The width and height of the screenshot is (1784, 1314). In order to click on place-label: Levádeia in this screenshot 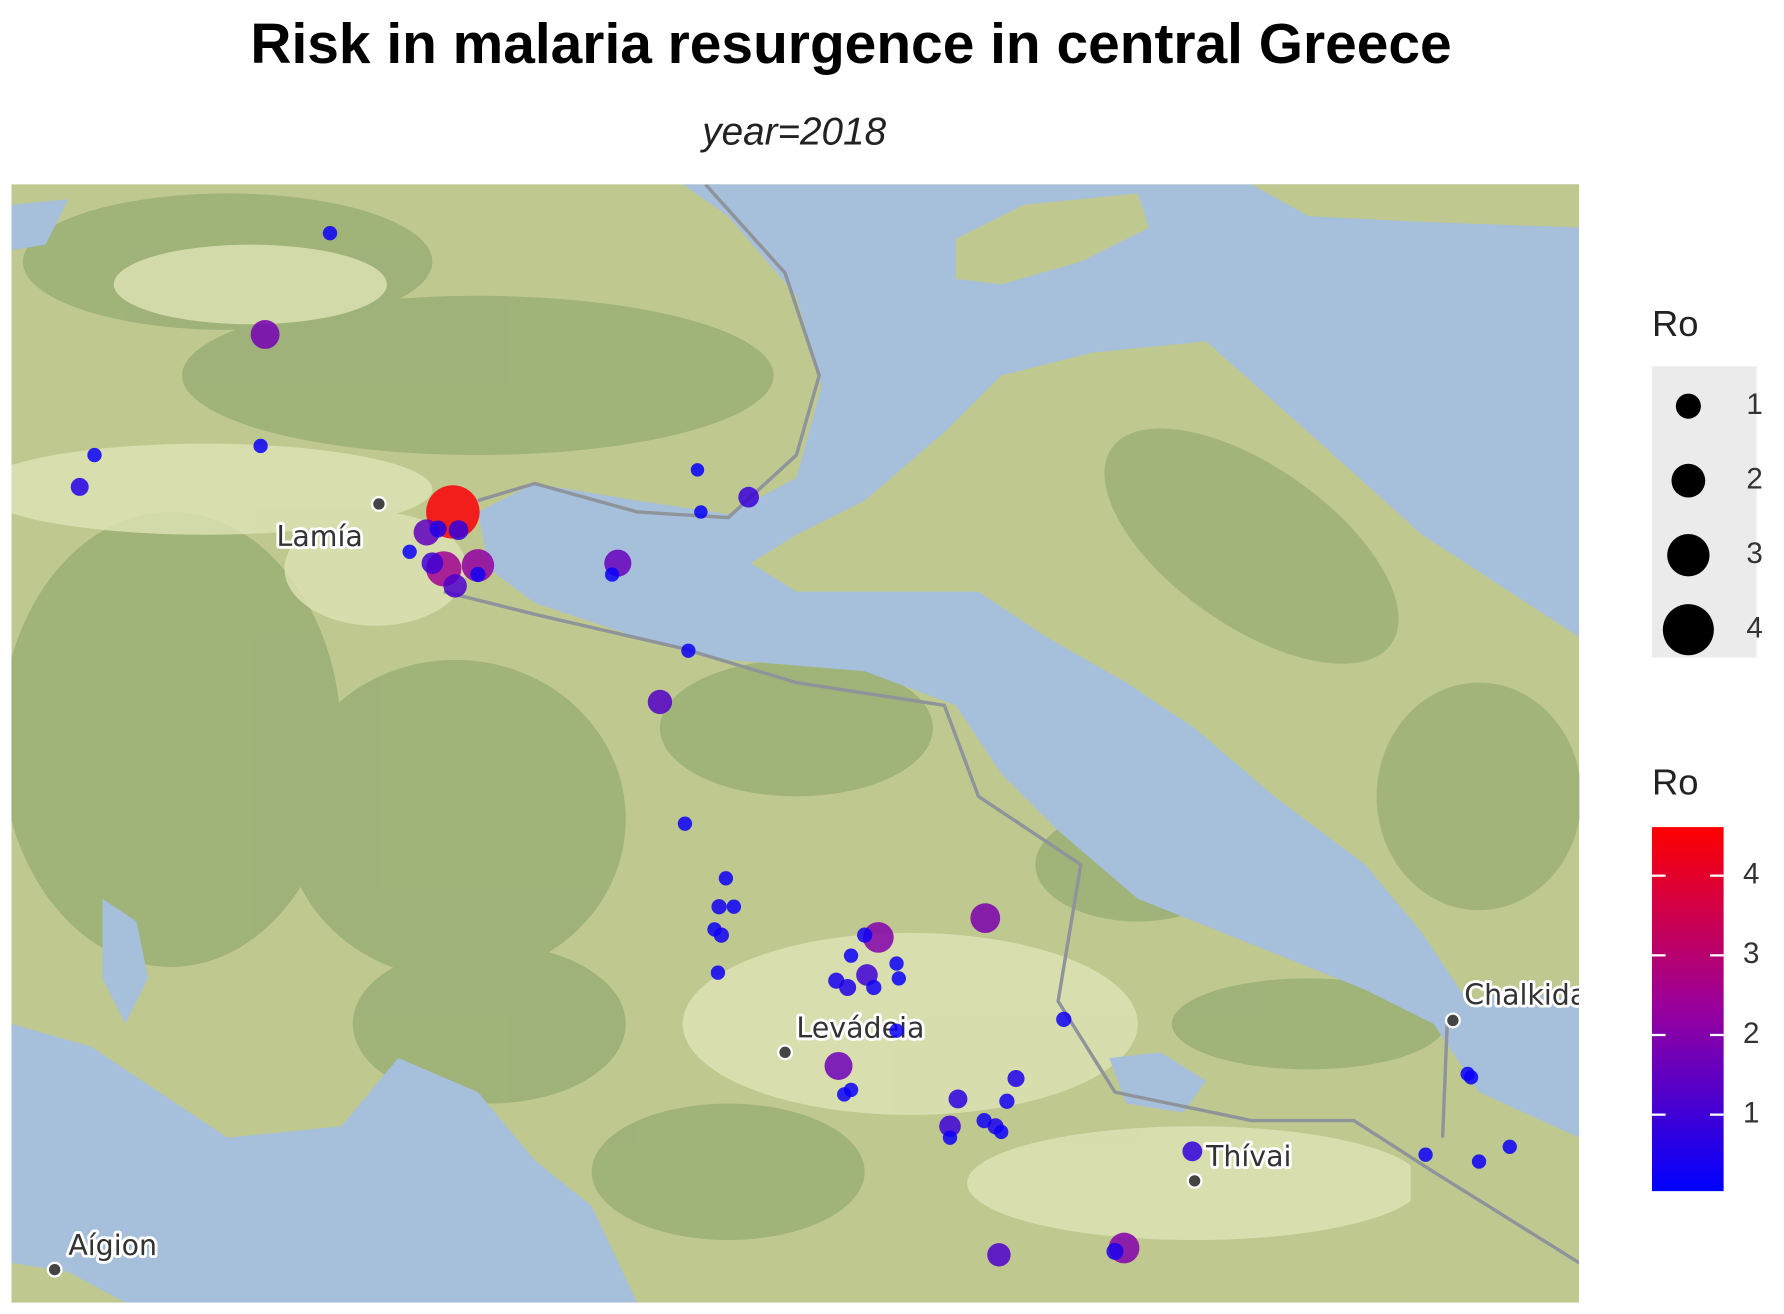, I will do `click(860, 1028)`.